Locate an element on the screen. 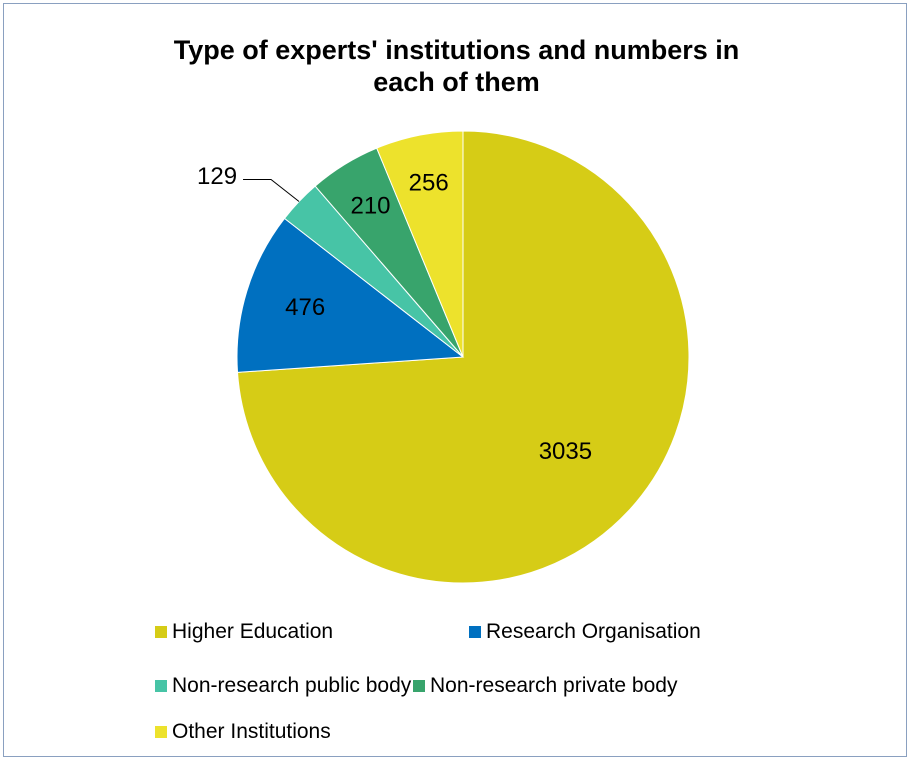  legend-label-non-research-public-body: Non-research public body is located at coordinates (292, 685).